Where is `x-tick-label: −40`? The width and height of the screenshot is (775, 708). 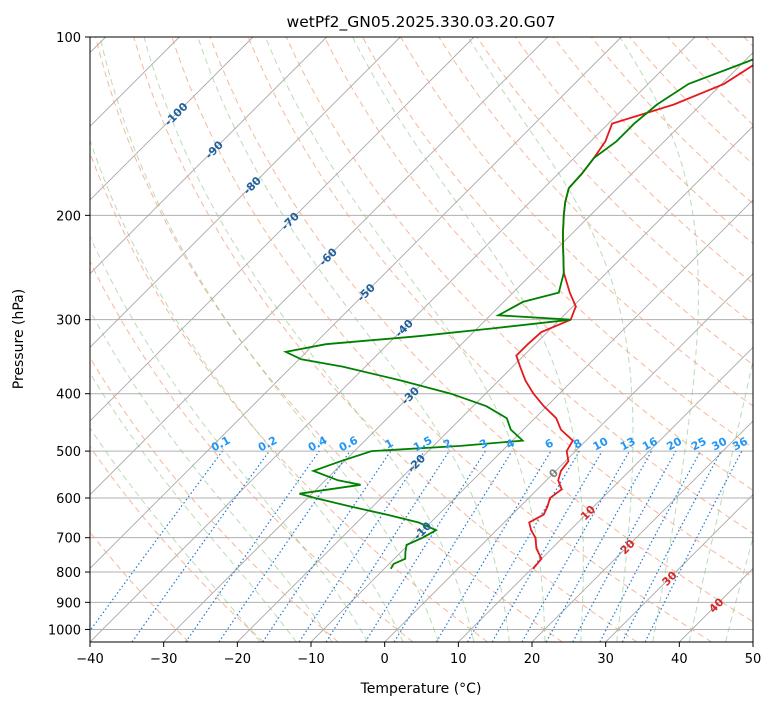 x-tick-label: −40 is located at coordinates (89, 659).